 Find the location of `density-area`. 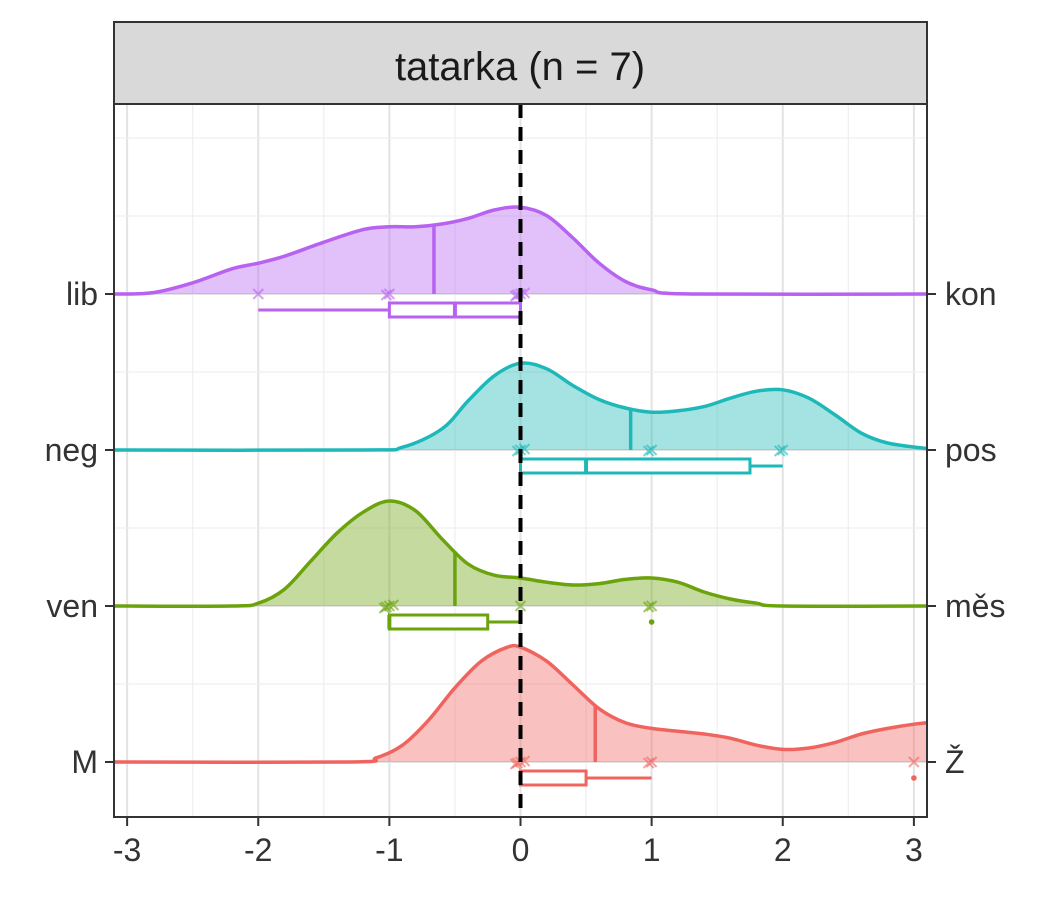

density-area is located at coordinates (520, 553).